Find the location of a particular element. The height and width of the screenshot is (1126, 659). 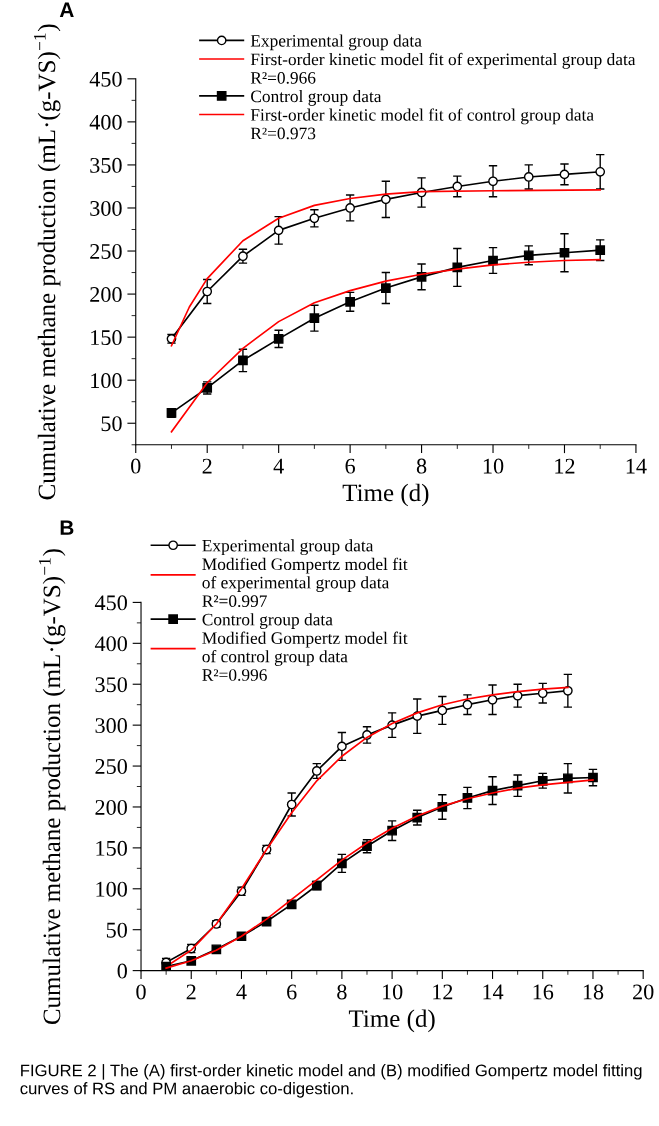

caption: FIGURE 2 | The (A) first-order kinetic model and (B) modified Gompertz model fitting curves of RS and PM anaerobic co-digestion. is located at coordinates (331, 1081).